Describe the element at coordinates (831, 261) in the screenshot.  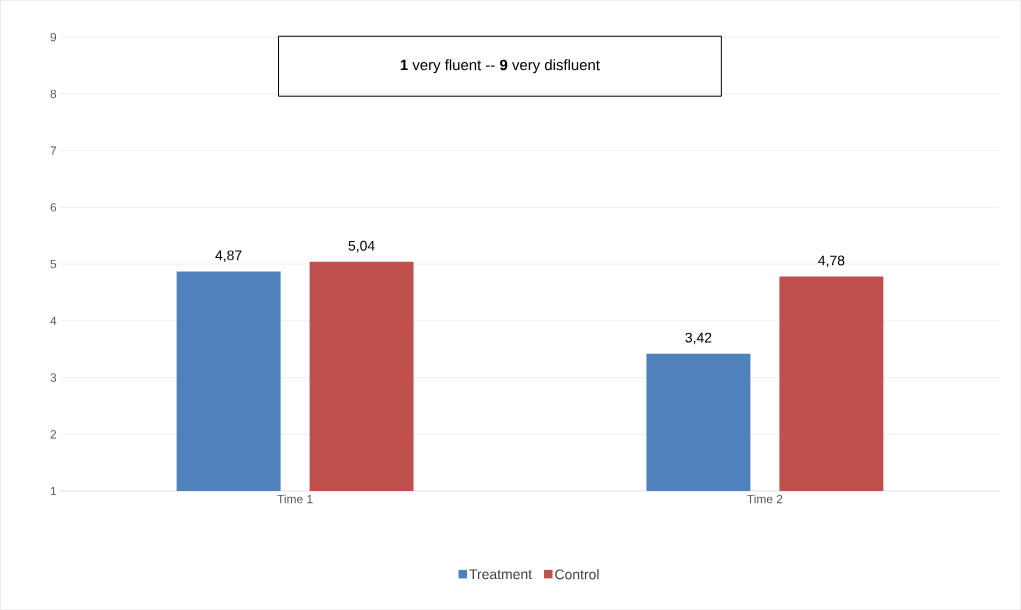
I see `data-label: 4,78` at that location.